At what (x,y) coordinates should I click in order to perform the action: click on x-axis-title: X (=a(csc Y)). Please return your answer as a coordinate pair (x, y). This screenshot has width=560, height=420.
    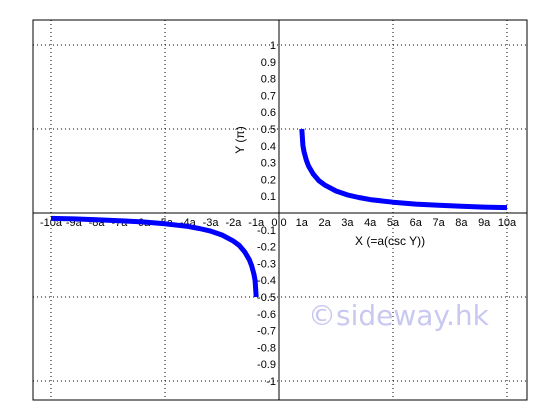
    Looking at the image, I should click on (390, 241).